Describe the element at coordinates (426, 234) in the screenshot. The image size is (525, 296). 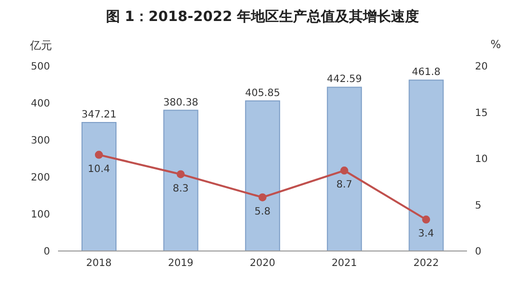
I see `data-label: 3.4` at that location.